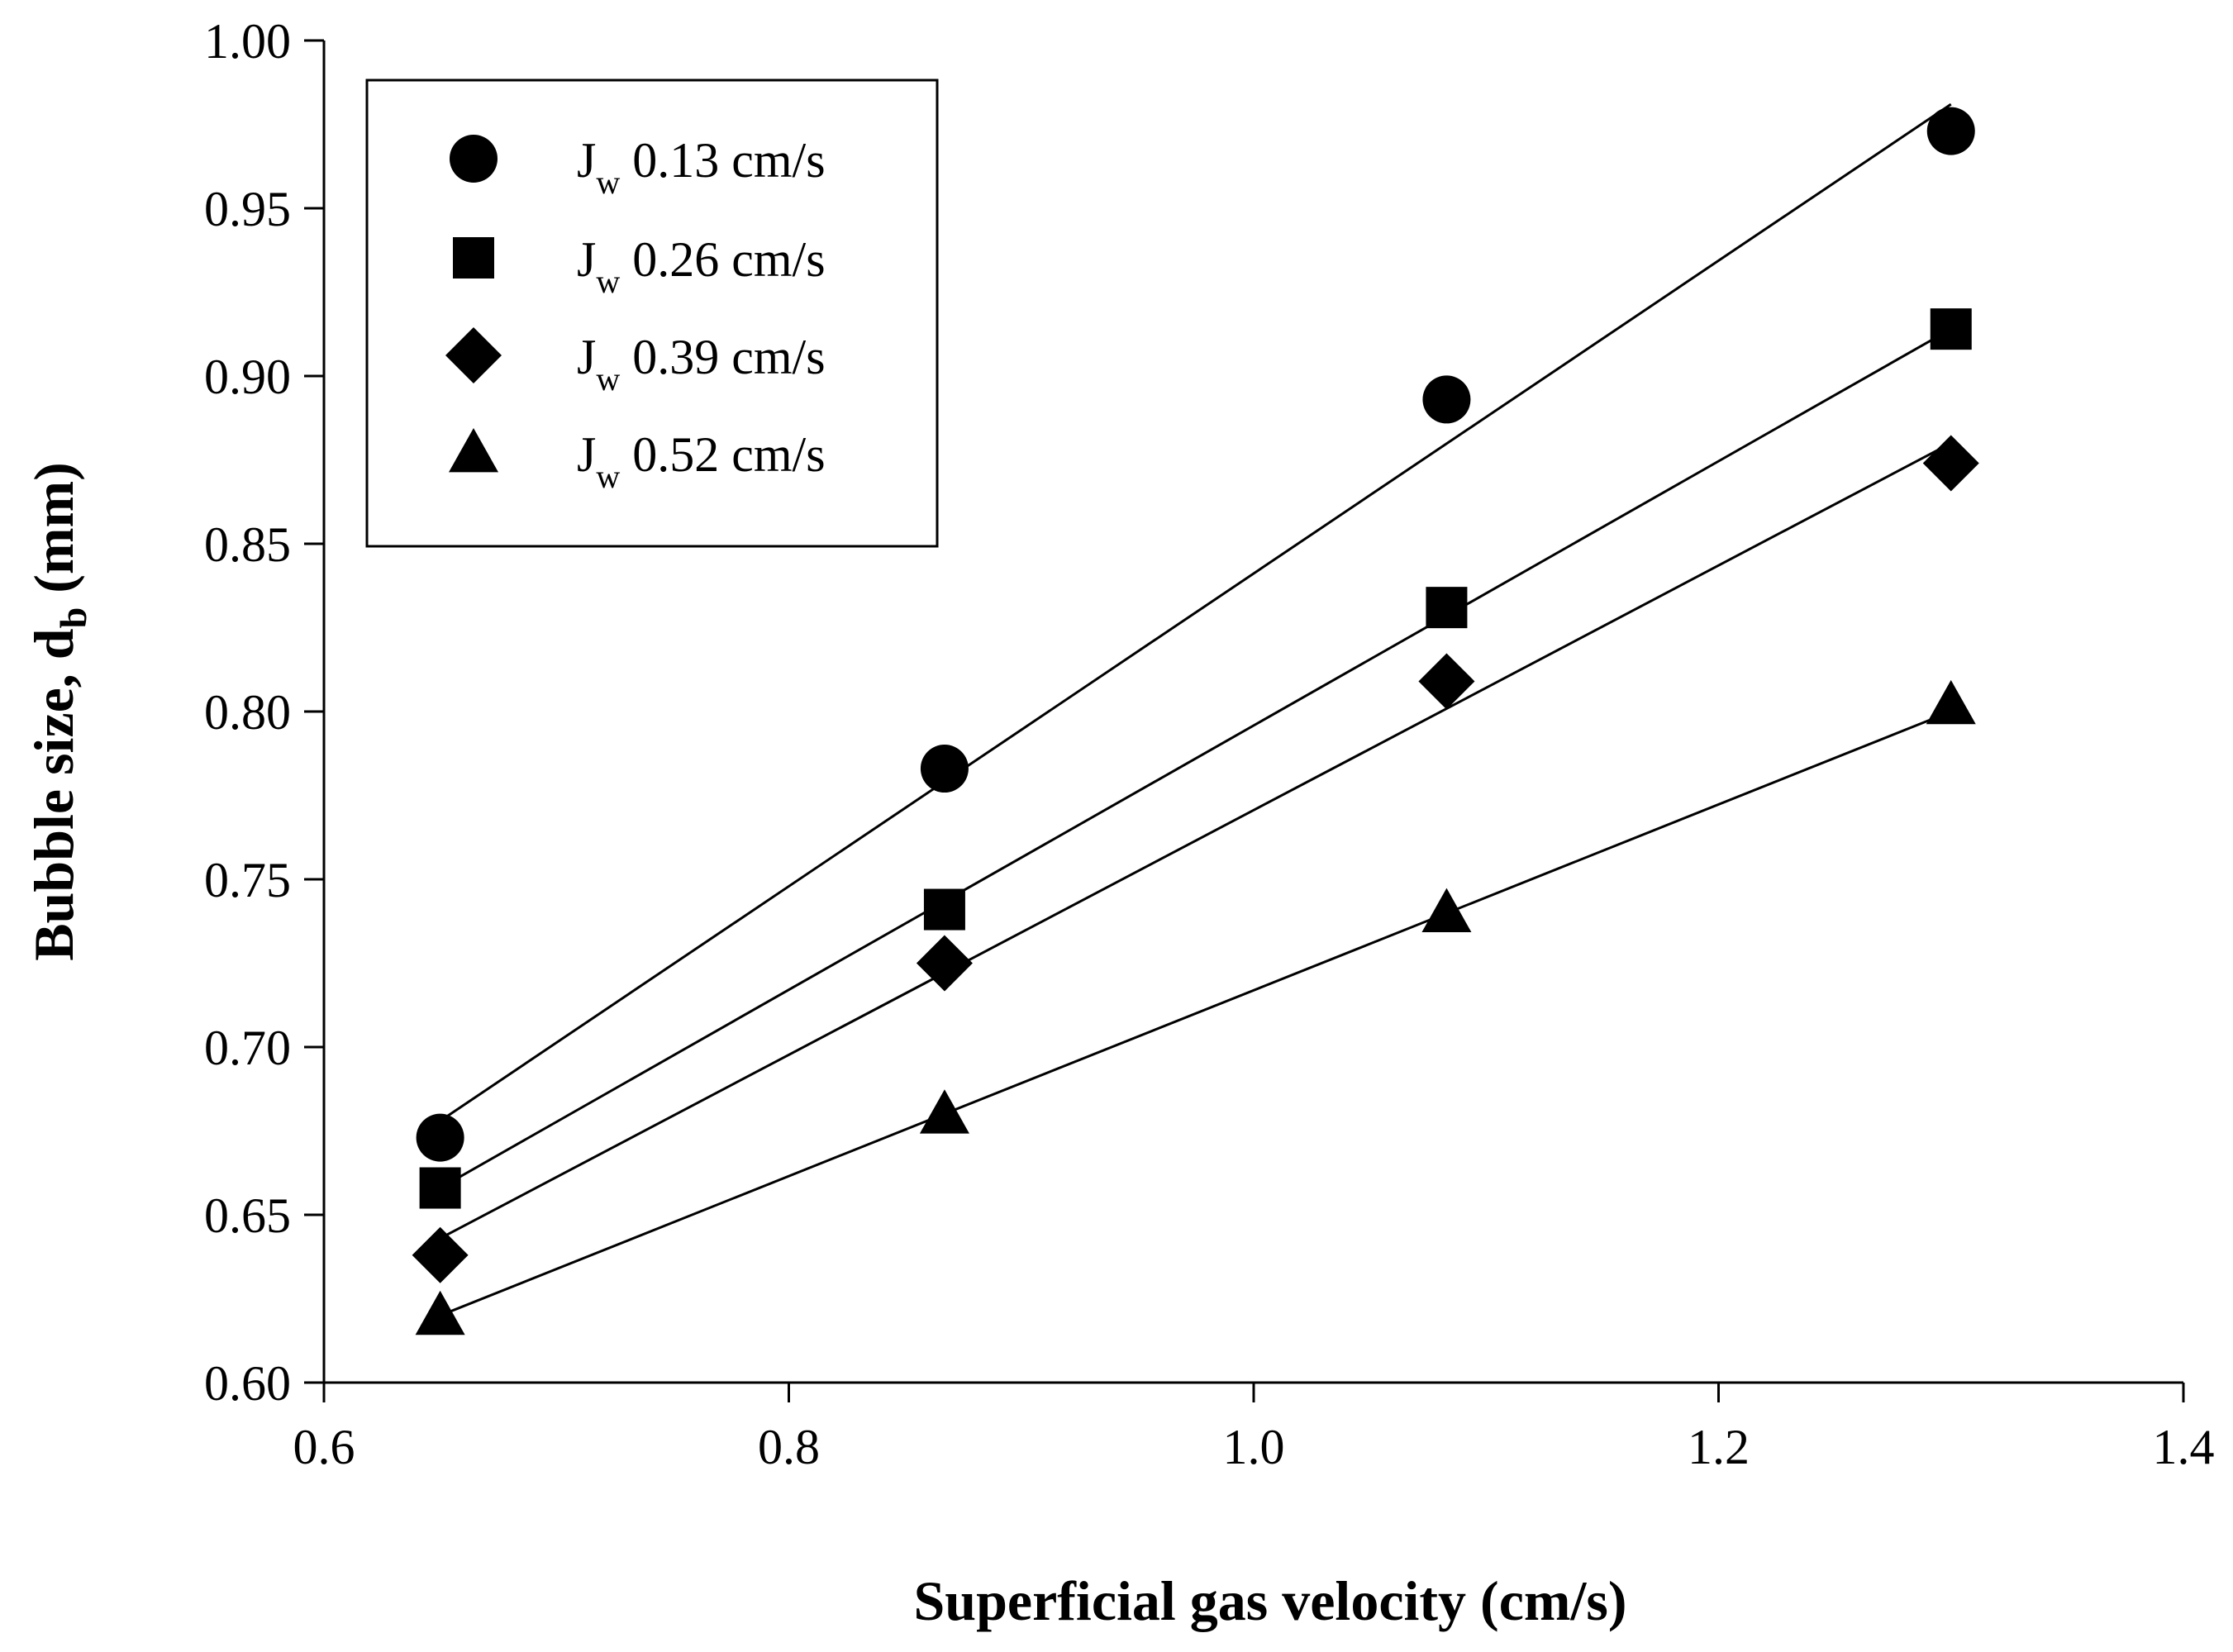 This screenshot has height=1652, width=2233. Describe the element at coordinates (1254, 1447) in the screenshot. I see `x-tick-label-3: 1.0` at that location.